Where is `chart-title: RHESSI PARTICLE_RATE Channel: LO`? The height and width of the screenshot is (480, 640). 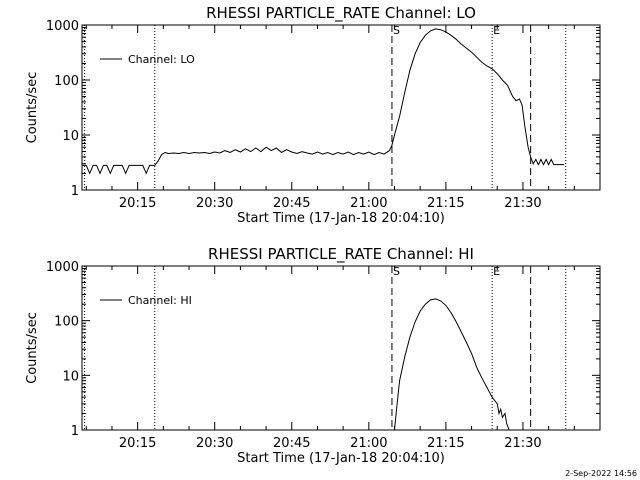
chart-title: RHESSI PARTICLE_RATE Channel: LO is located at coordinates (341, 13).